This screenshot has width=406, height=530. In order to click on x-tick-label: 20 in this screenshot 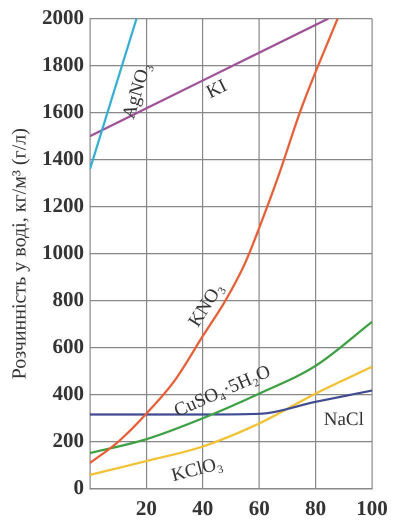, I will do `click(146, 508)`.